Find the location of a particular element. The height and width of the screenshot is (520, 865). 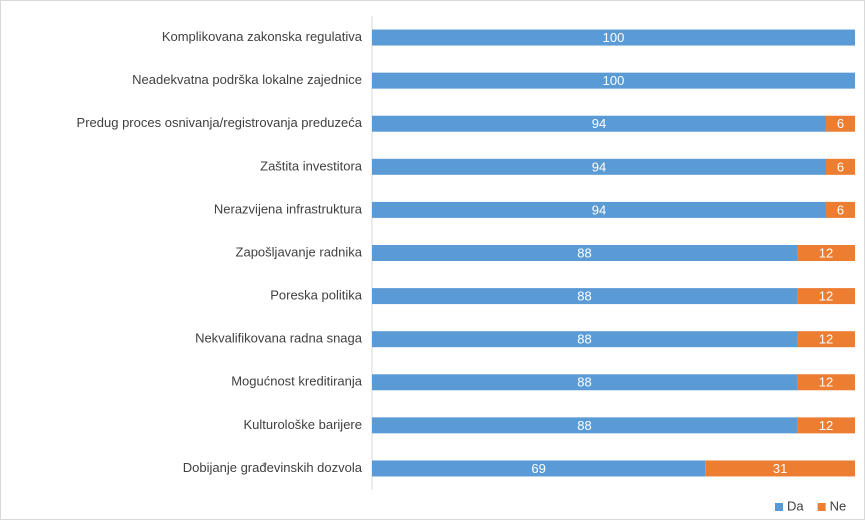

legend-label: Da is located at coordinates (795, 505).